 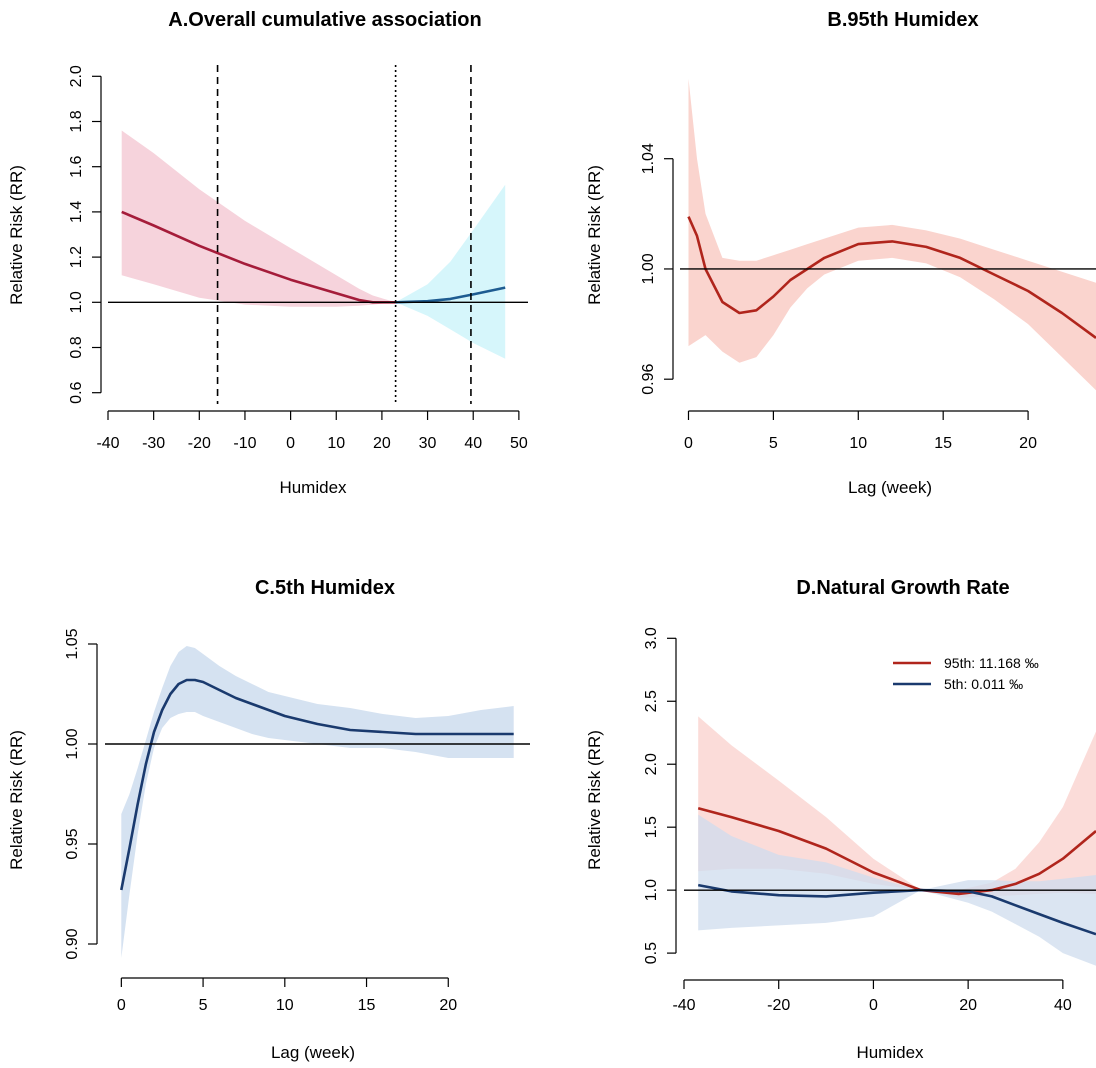 What do you see at coordinates (153, 443) in the screenshot?
I see `x-tick-label: -30` at bounding box center [153, 443].